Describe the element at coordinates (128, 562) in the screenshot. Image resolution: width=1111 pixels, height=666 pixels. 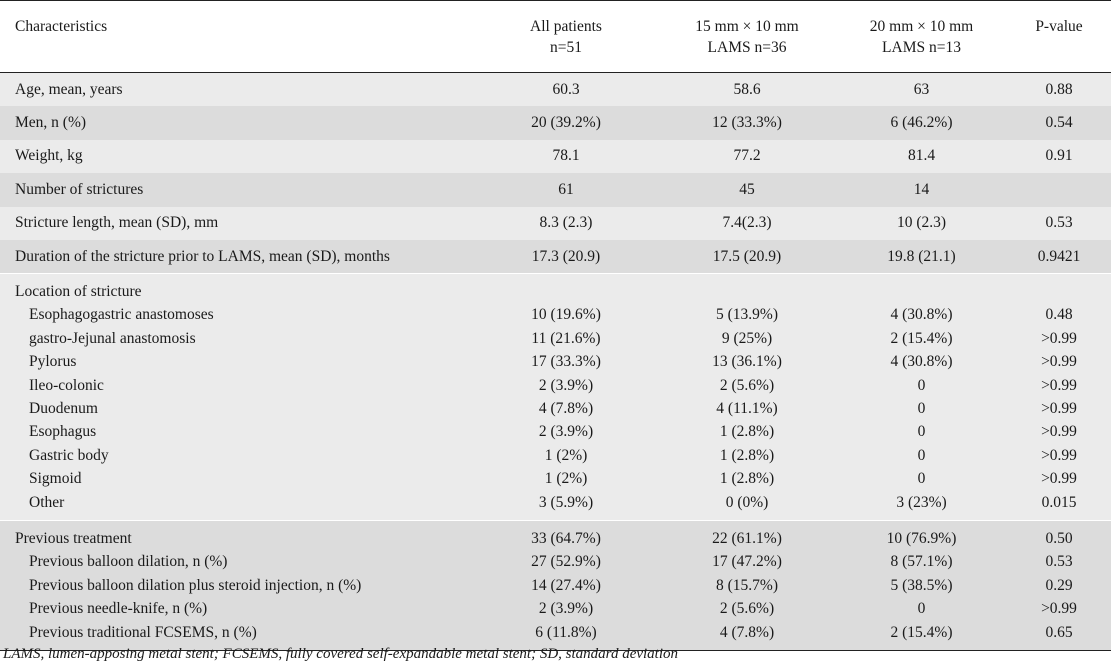
I see `previous-item-label: Previous balloon dilation, n (%)` at that location.